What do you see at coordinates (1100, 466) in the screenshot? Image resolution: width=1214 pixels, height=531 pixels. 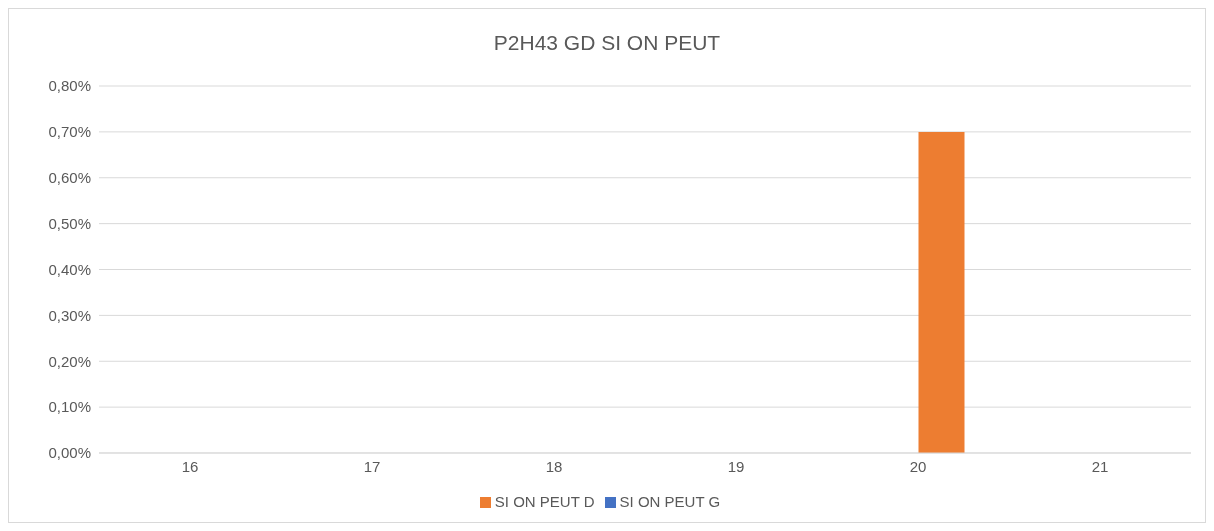 I see `x-tick-label: 21` at bounding box center [1100, 466].